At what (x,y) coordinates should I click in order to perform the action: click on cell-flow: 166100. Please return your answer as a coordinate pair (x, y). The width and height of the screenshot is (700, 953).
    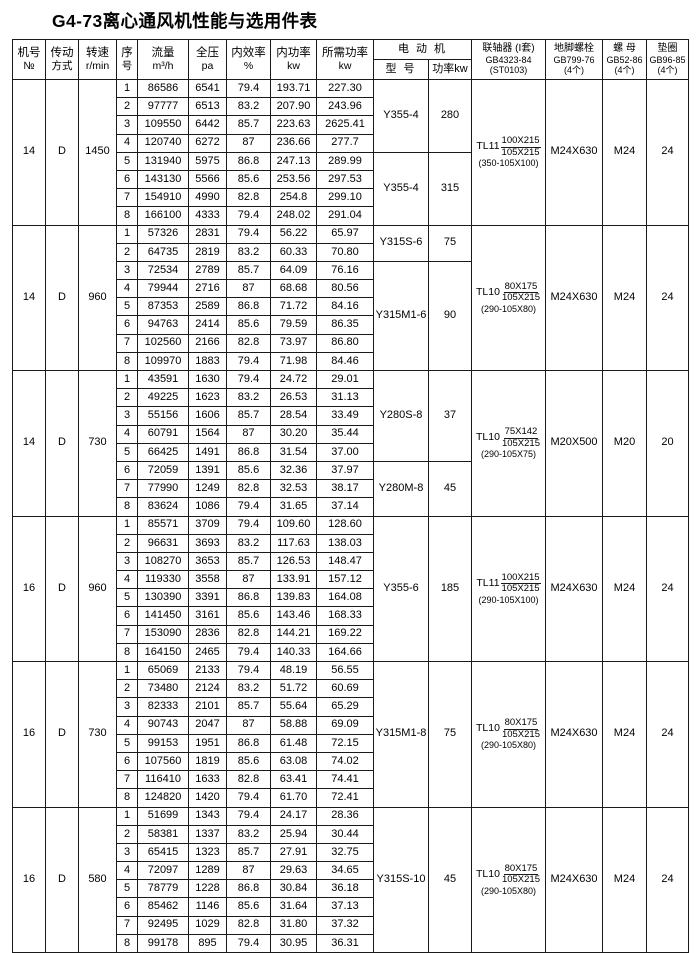
    Looking at the image, I should click on (163, 216).